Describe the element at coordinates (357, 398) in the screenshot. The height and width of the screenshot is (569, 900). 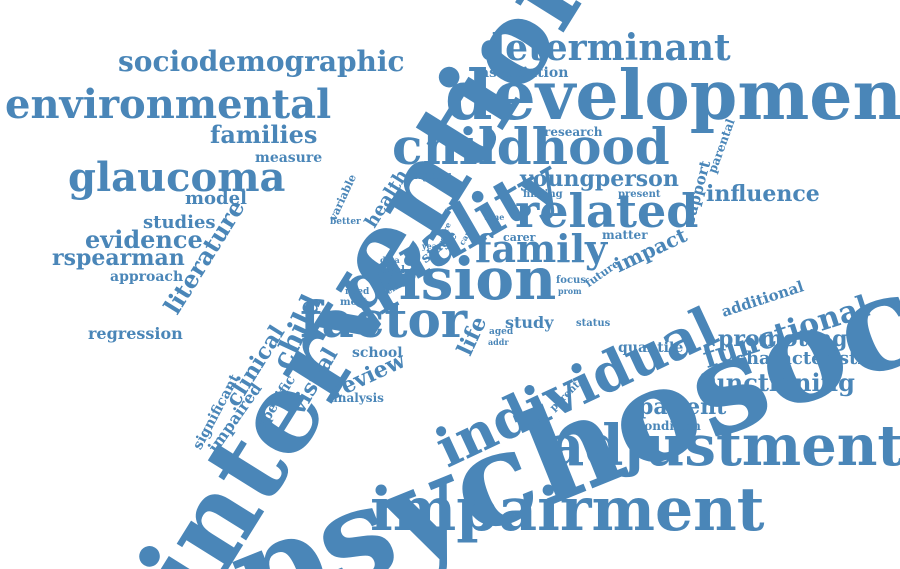
I see `word-analysis: analysis` at that location.